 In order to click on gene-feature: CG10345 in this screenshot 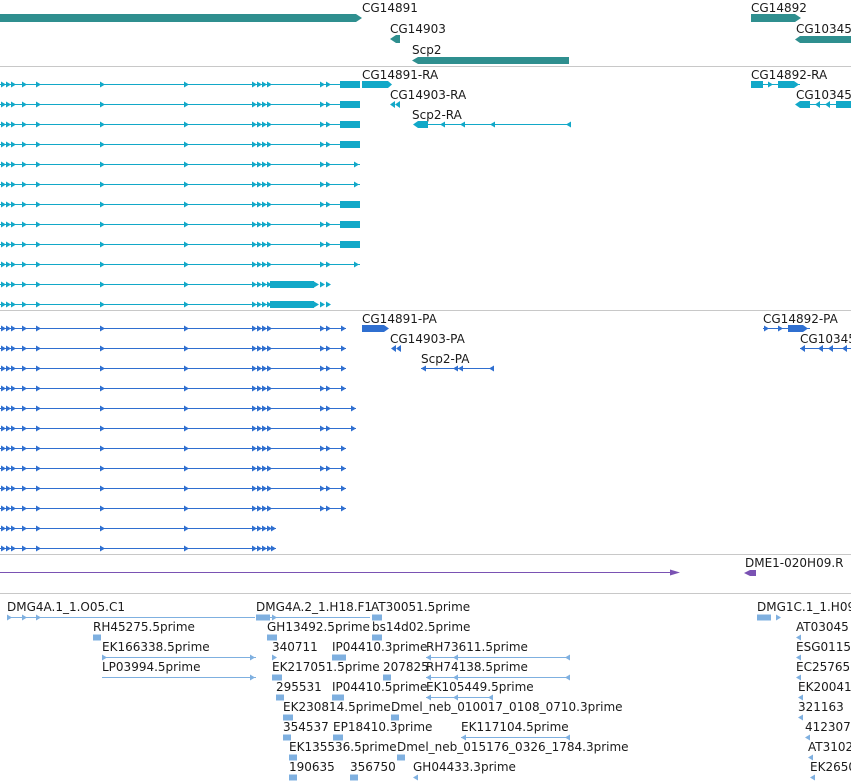, I will do `click(823, 32)`.